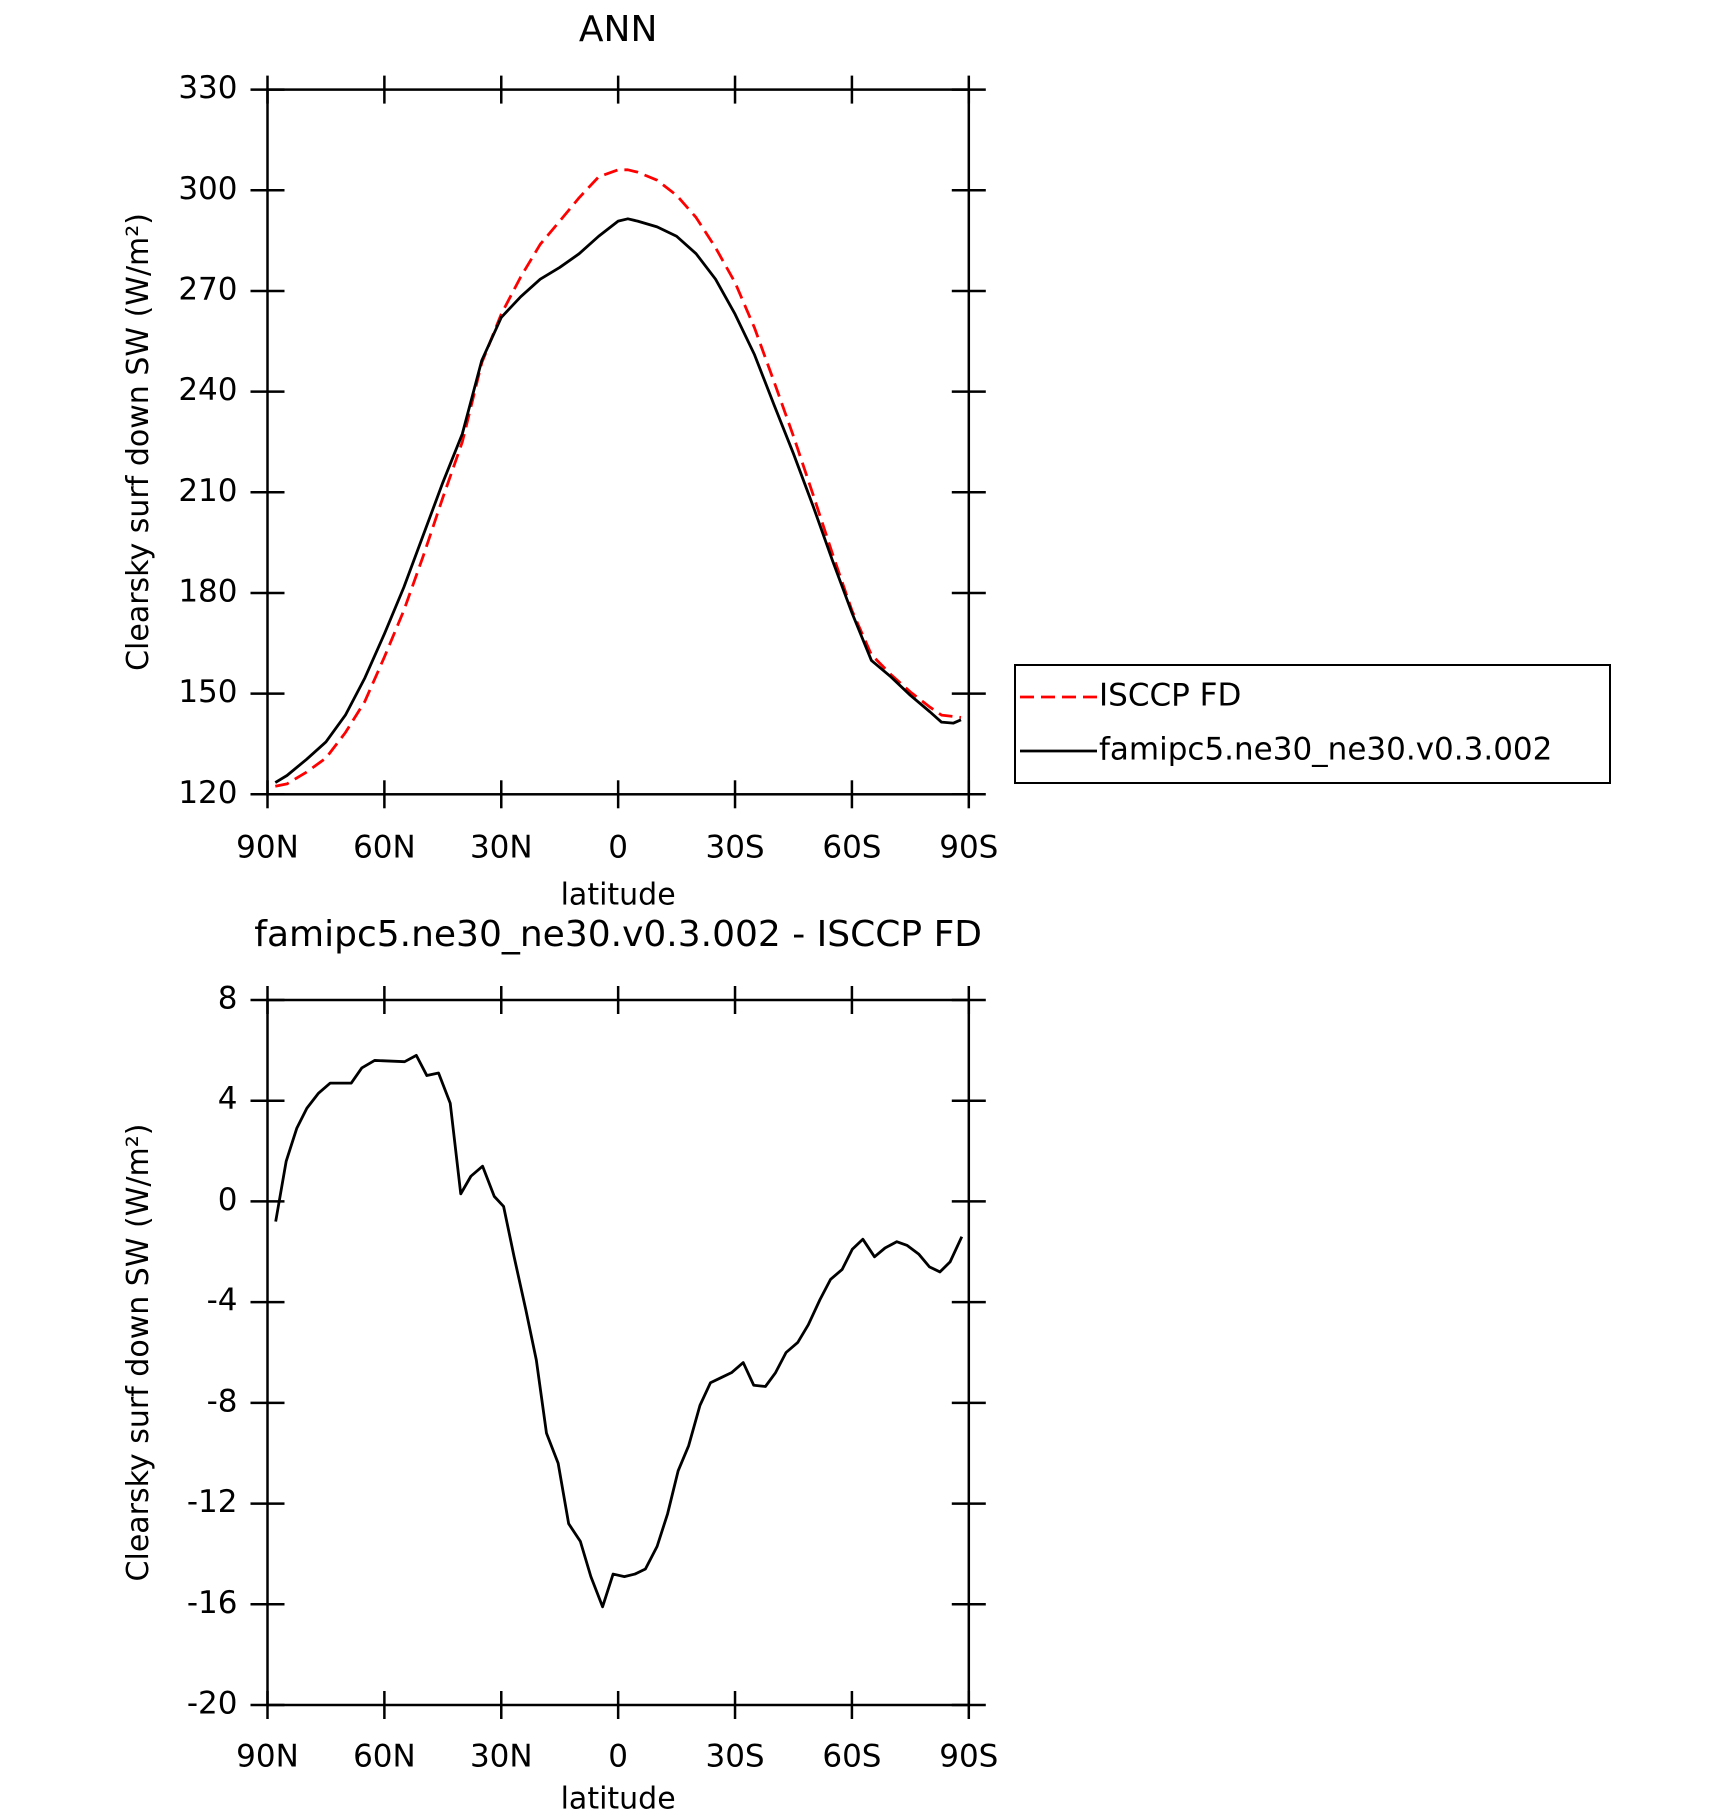 This screenshot has height=1816, width=1710. I want to click on y-tick-label: 0, so click(228, 1200).